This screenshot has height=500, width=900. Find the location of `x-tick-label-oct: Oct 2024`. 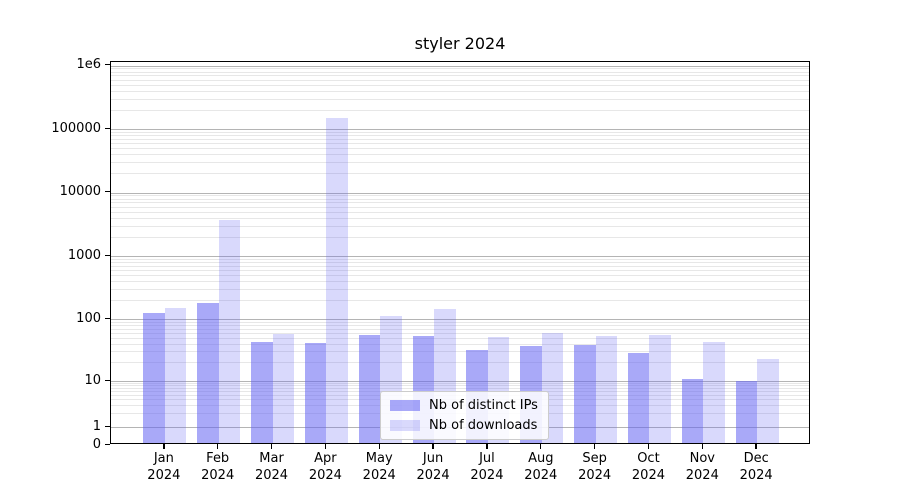

x-tick-label-oct: Oct 2024 is located at coordinates (648, 467).